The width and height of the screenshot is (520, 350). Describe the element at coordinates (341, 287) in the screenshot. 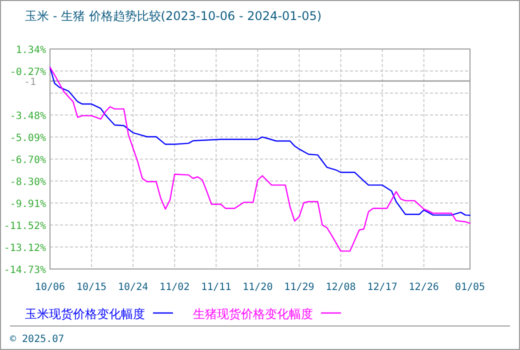

I see `x-tick-label: 12/08` at that location.